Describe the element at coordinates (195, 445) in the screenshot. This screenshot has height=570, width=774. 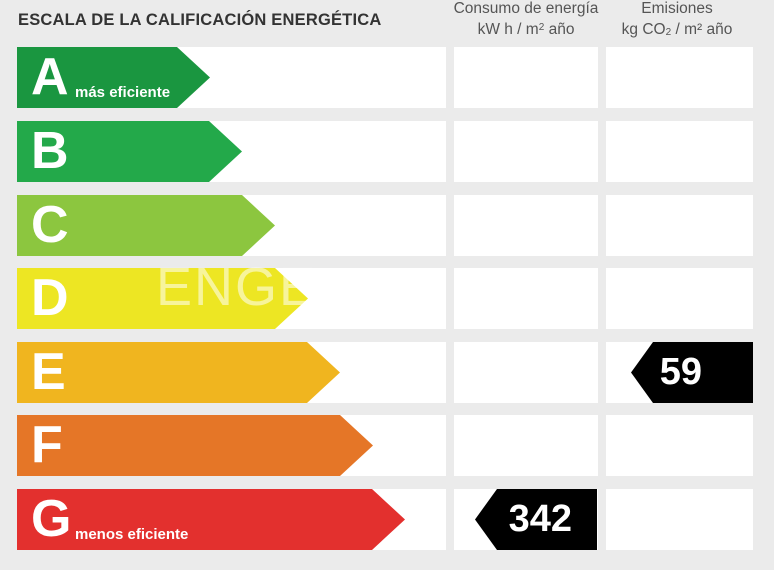
I see `rating-arrow-f: F` at that location.